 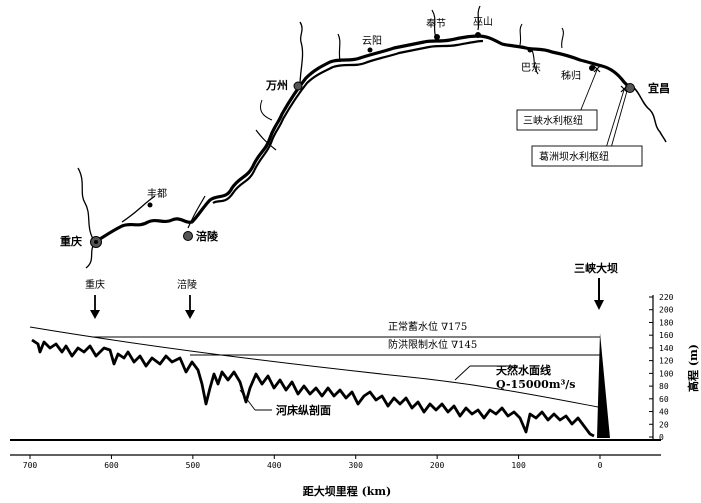 I want to click on distance-tick-label: 500, so click(x=193, y=465).